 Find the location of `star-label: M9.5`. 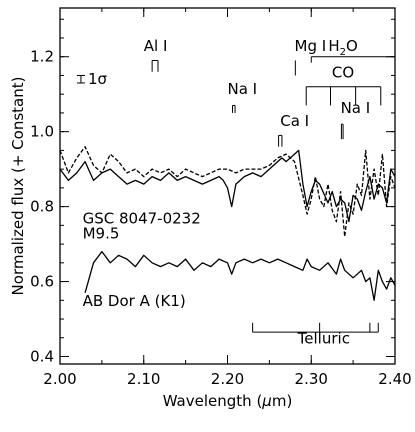

star-label: M9.5 is located at coordinates (101, 233).